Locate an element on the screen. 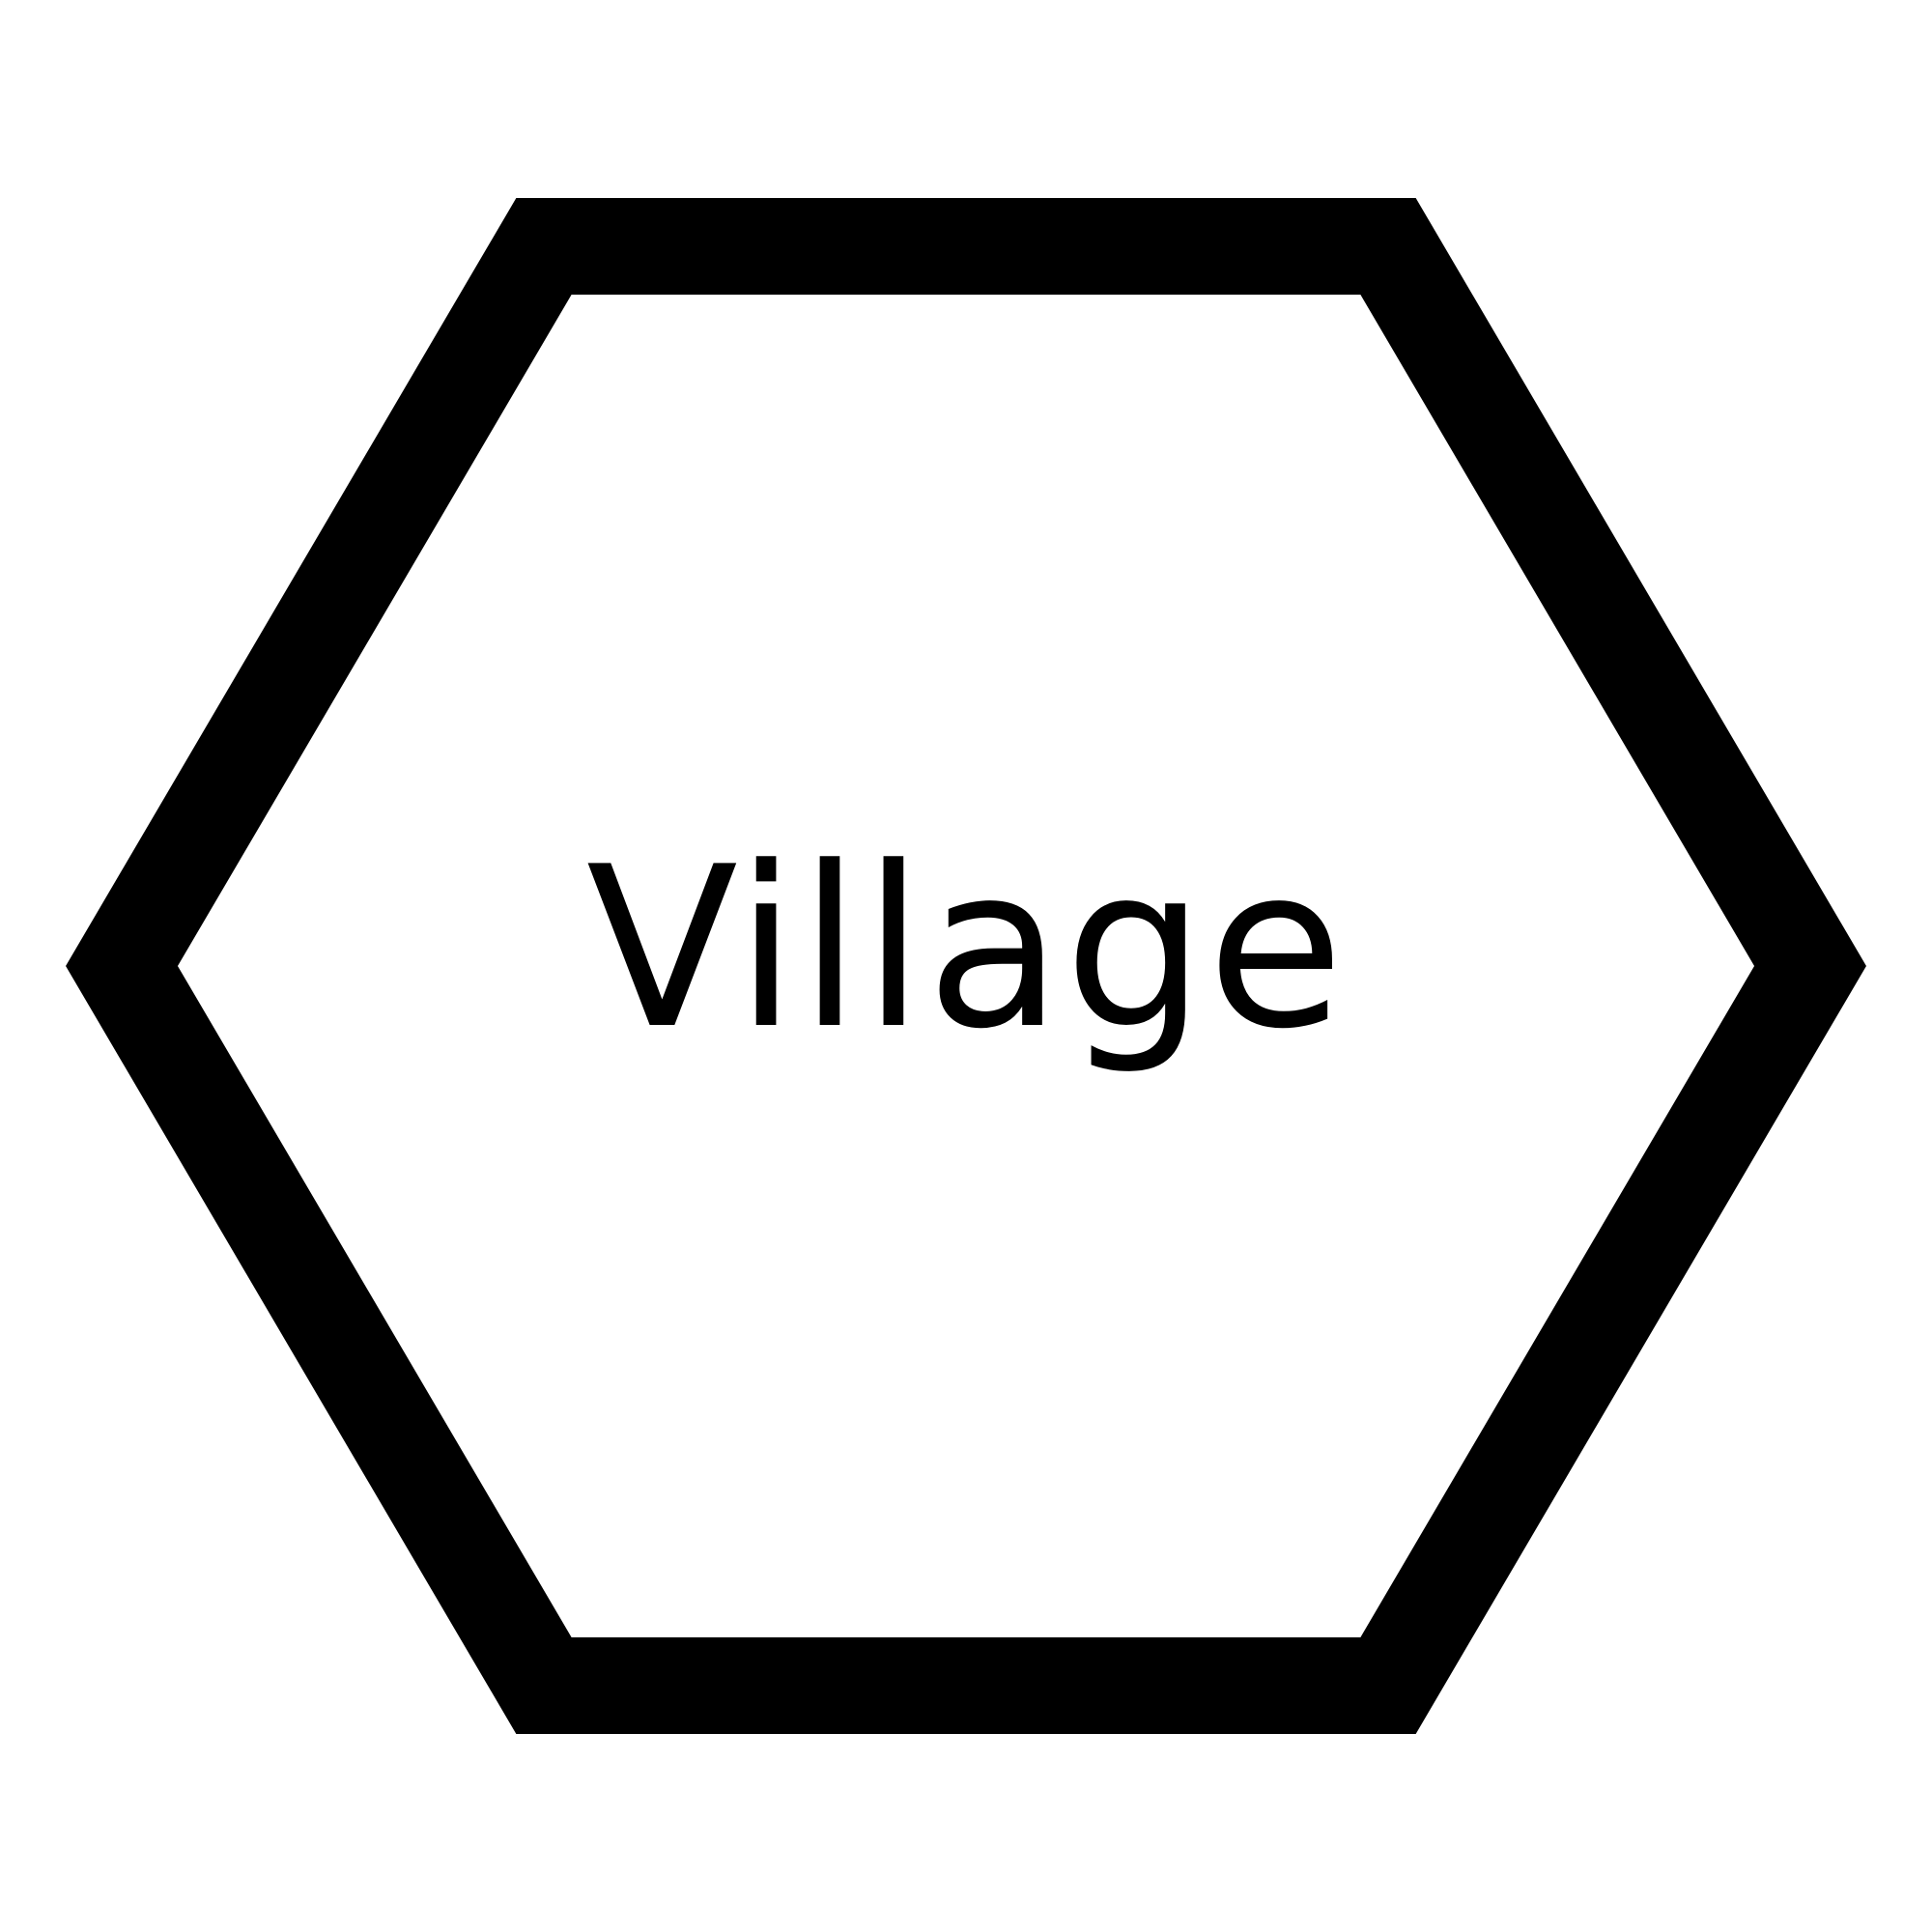  tile-label: Village is located at coordinates (966, 949).